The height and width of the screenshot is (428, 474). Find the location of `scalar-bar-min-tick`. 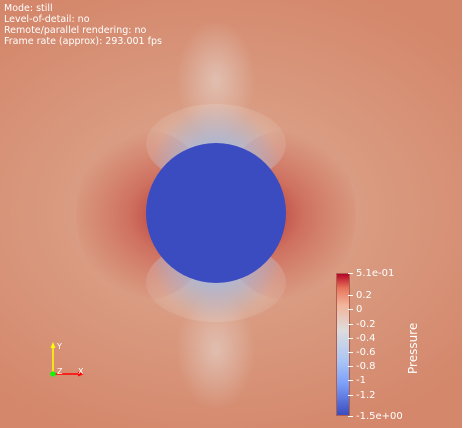

scalar-bar-min-tick is located at coordinates (350, 416).